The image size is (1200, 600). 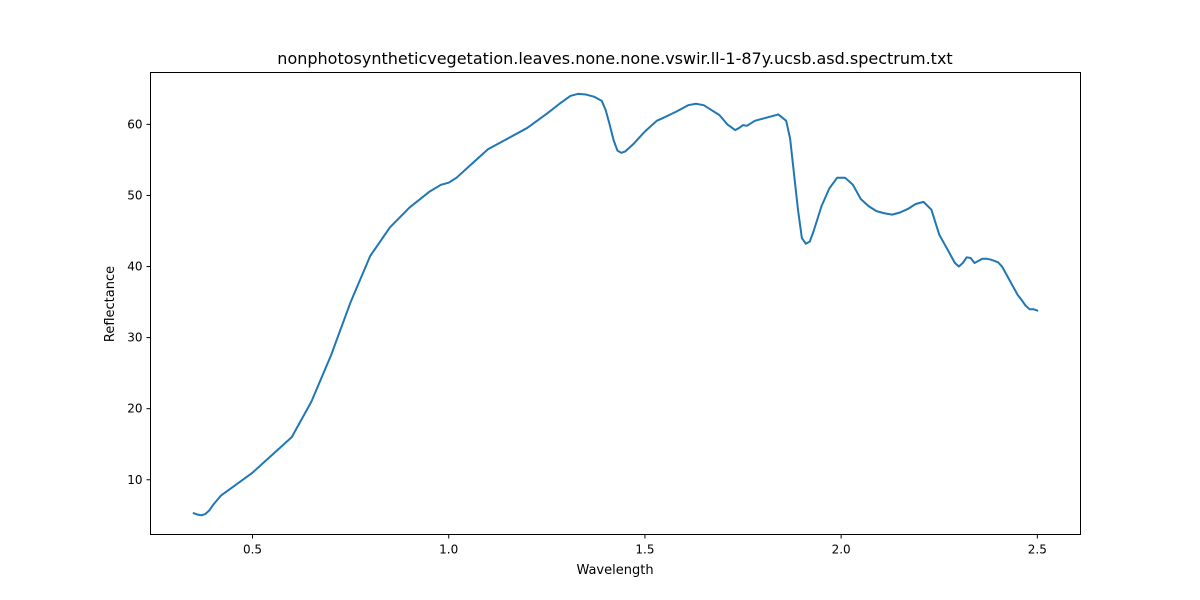 I want to click on y-axis: 10 20 30 40 50 60, so click(x=139, y=302).